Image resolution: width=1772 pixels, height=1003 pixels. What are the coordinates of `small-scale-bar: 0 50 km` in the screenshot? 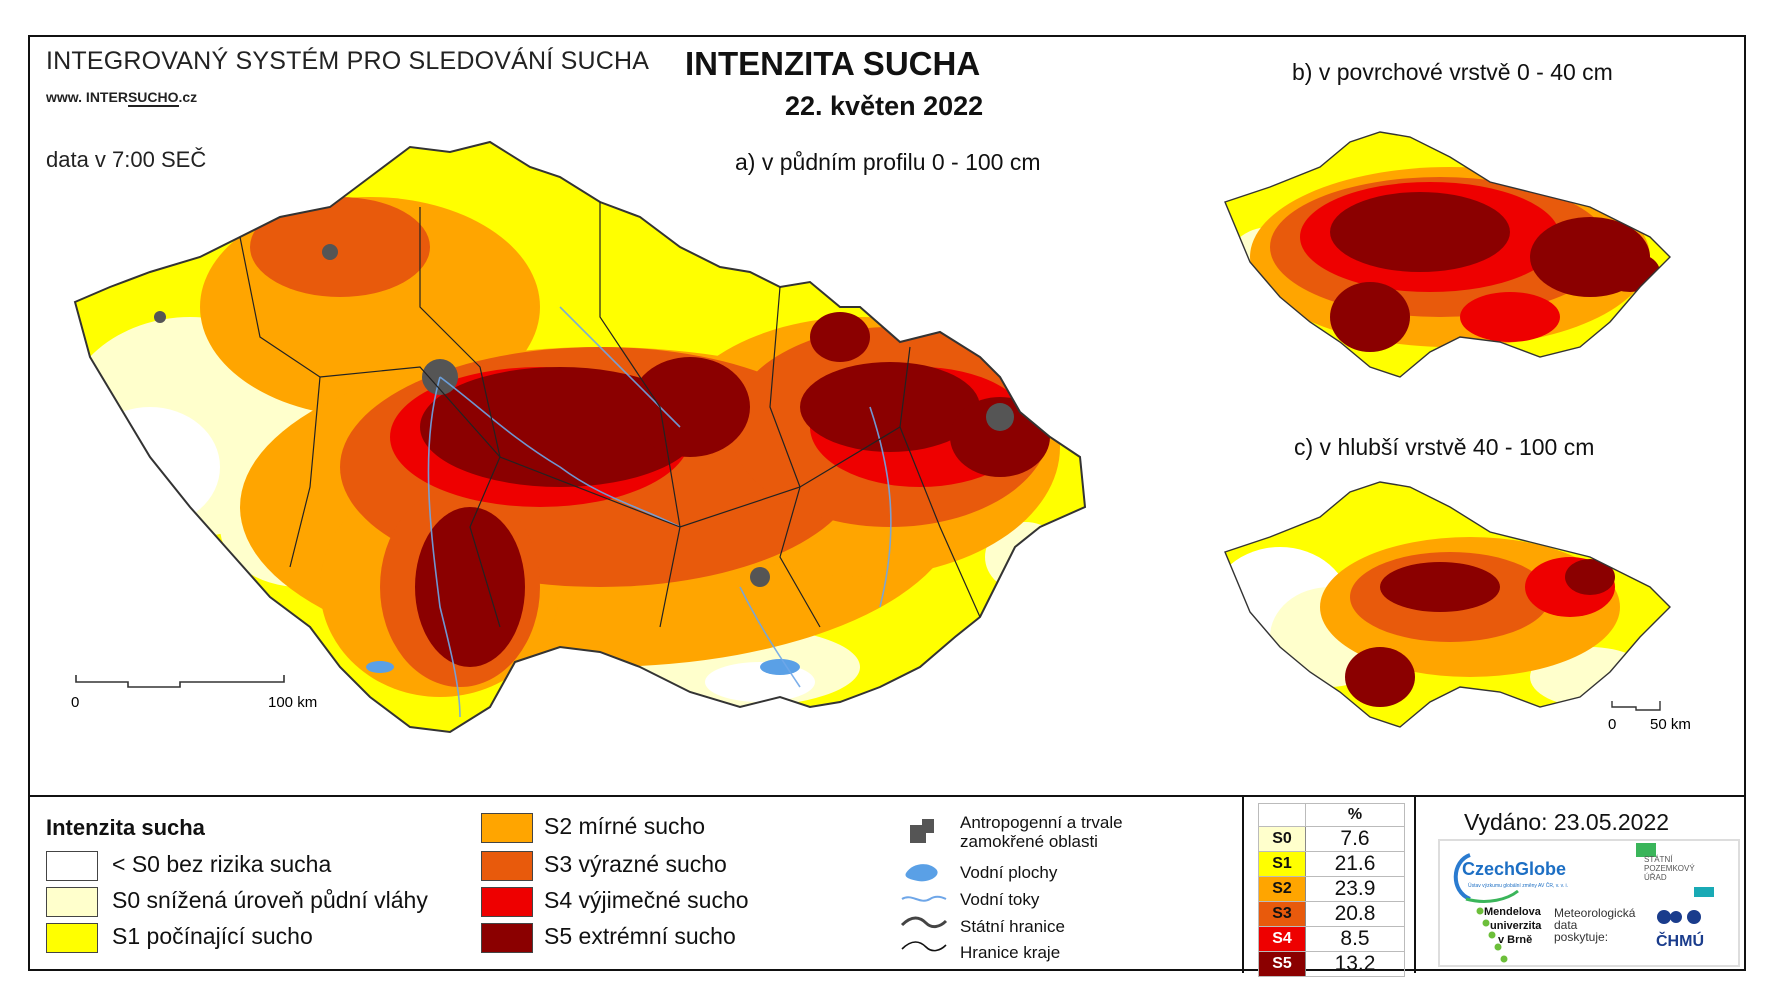 It's located at (1649, 717).